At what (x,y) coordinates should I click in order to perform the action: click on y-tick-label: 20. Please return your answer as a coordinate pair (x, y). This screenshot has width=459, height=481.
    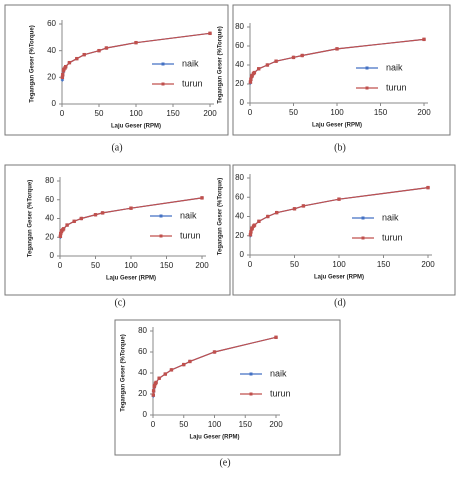
    Looking at the image, I should click on (142, 393).